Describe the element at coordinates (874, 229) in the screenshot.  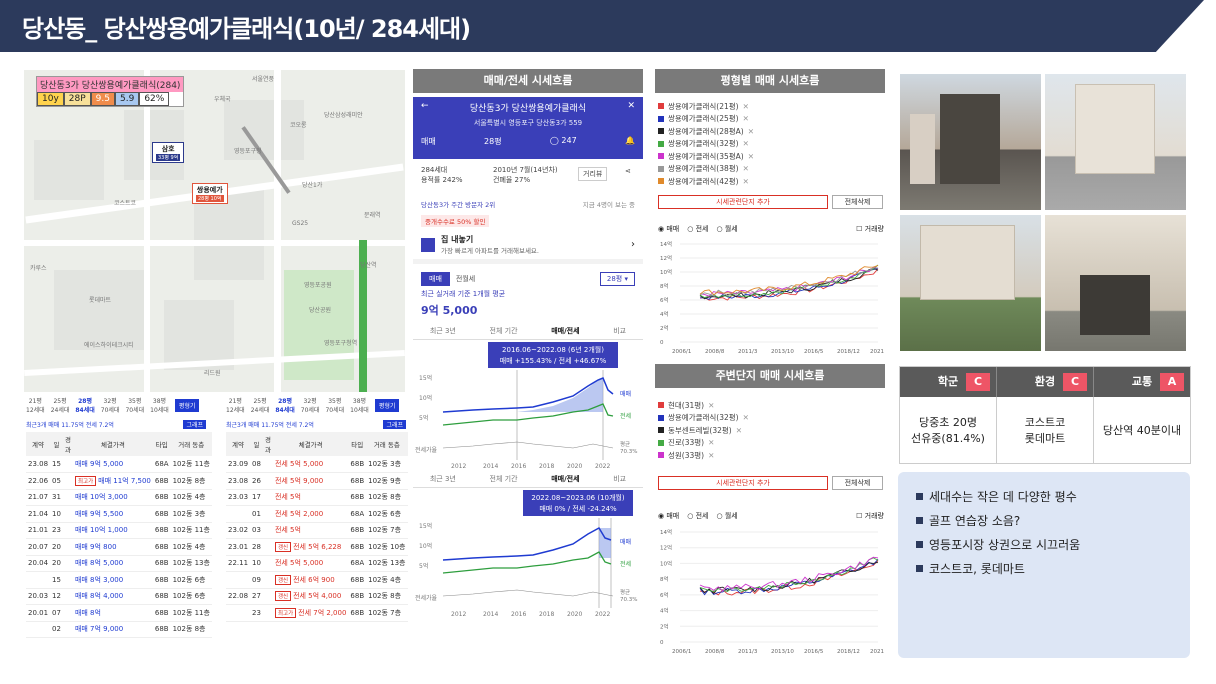
I see `volume-label: 거래량` at that location.